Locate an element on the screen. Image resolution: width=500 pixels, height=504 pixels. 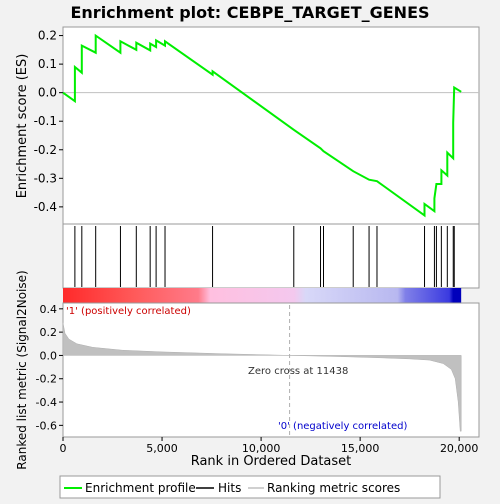
es-y-tick-label: -0.1 is located at coordinates (45, 121).